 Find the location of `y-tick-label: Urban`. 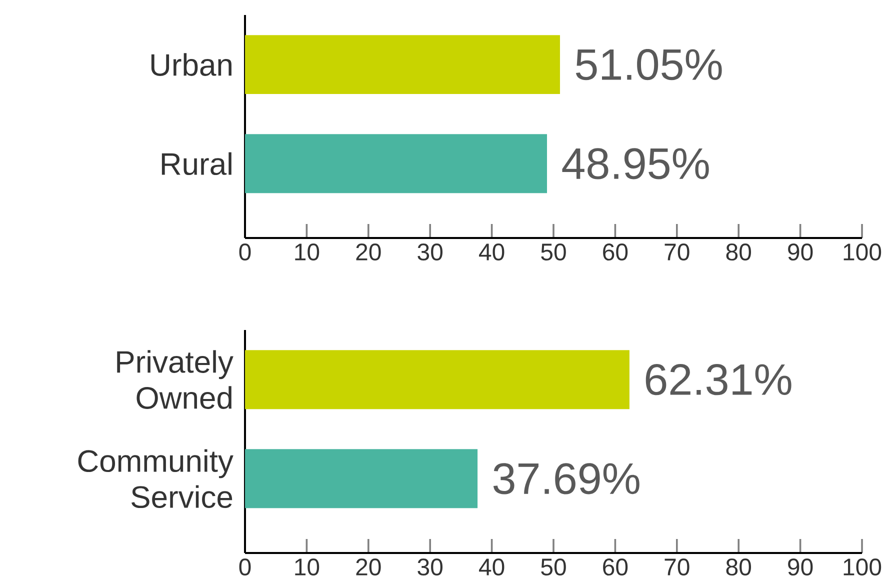

y-tick-label: Urban is located at coordinates (191, 64).